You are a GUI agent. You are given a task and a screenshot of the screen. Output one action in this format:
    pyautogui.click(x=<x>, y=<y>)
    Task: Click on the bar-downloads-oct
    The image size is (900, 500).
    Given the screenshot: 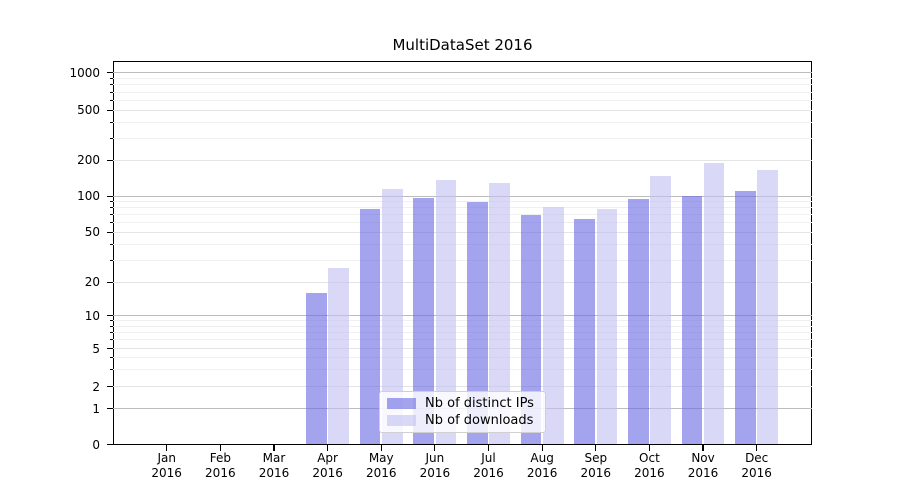 What is the action you would take?
    pyautogui.click(x=660, y=310)
    